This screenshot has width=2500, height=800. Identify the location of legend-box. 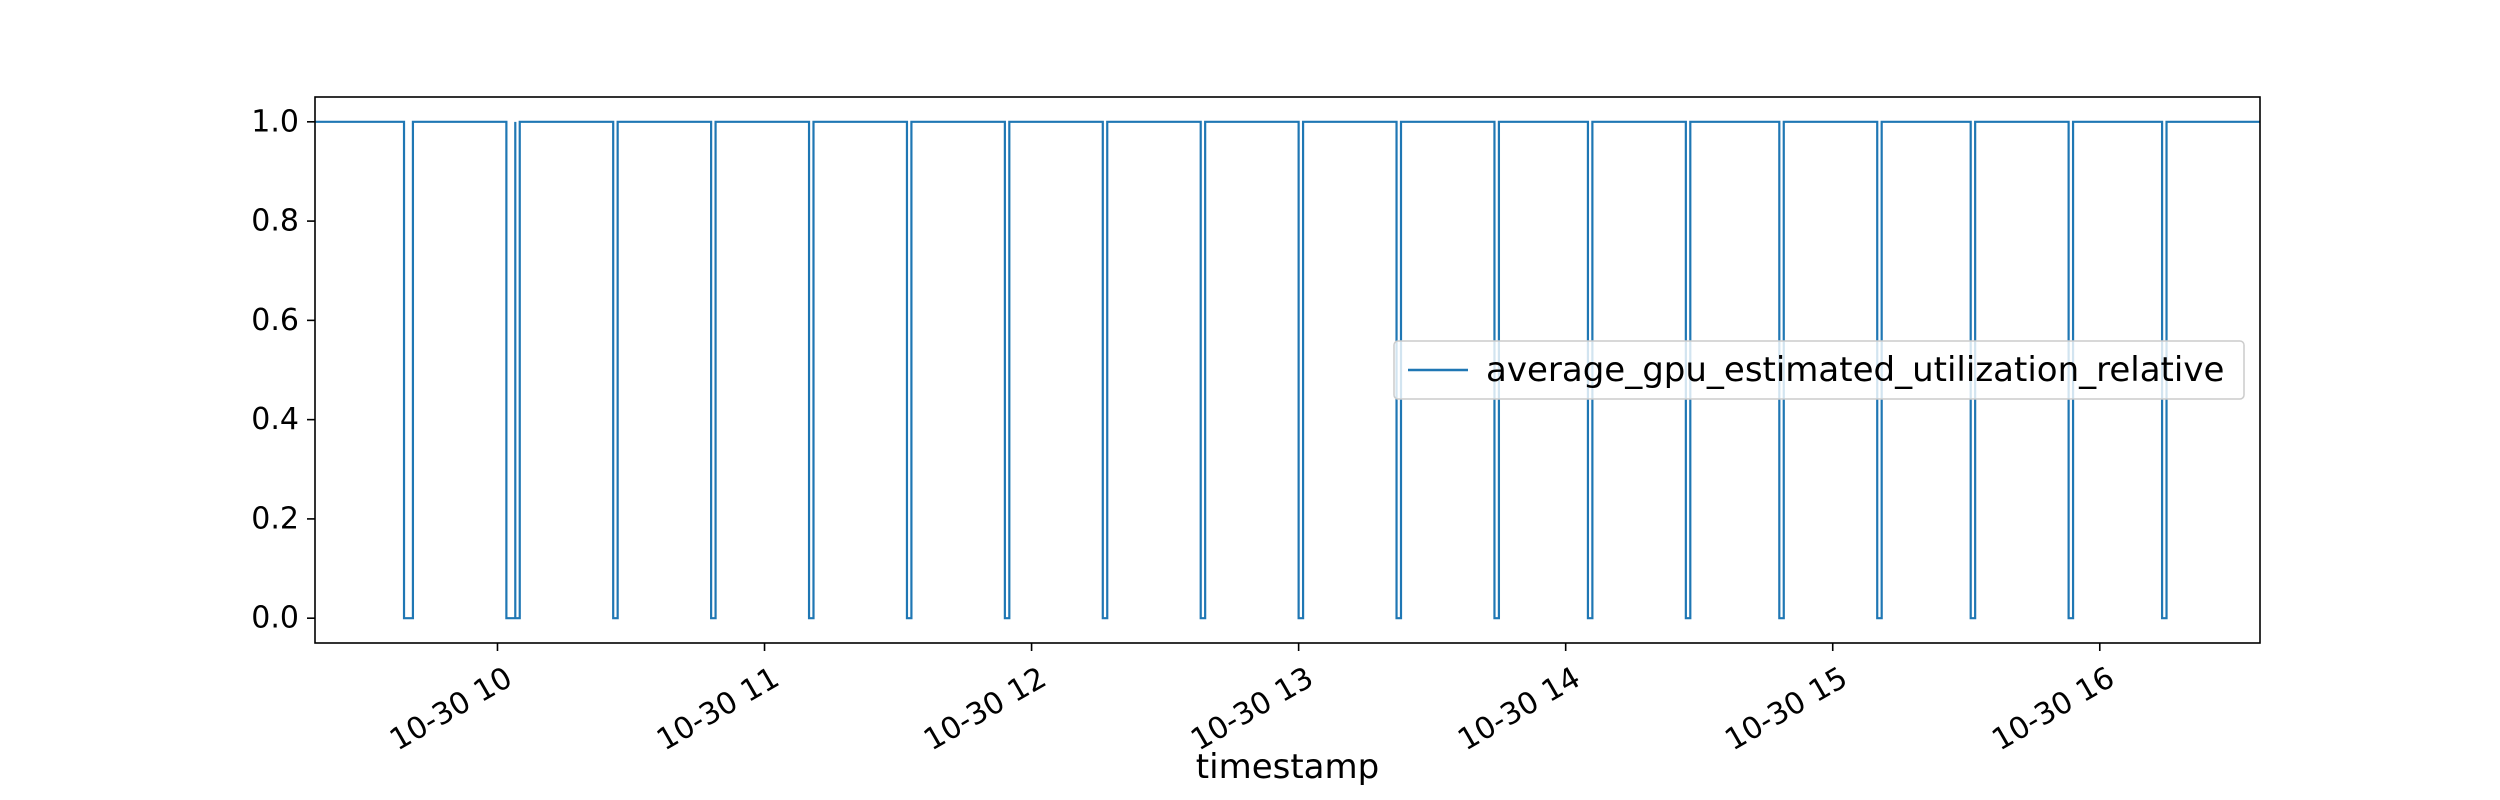
(1819, 370).